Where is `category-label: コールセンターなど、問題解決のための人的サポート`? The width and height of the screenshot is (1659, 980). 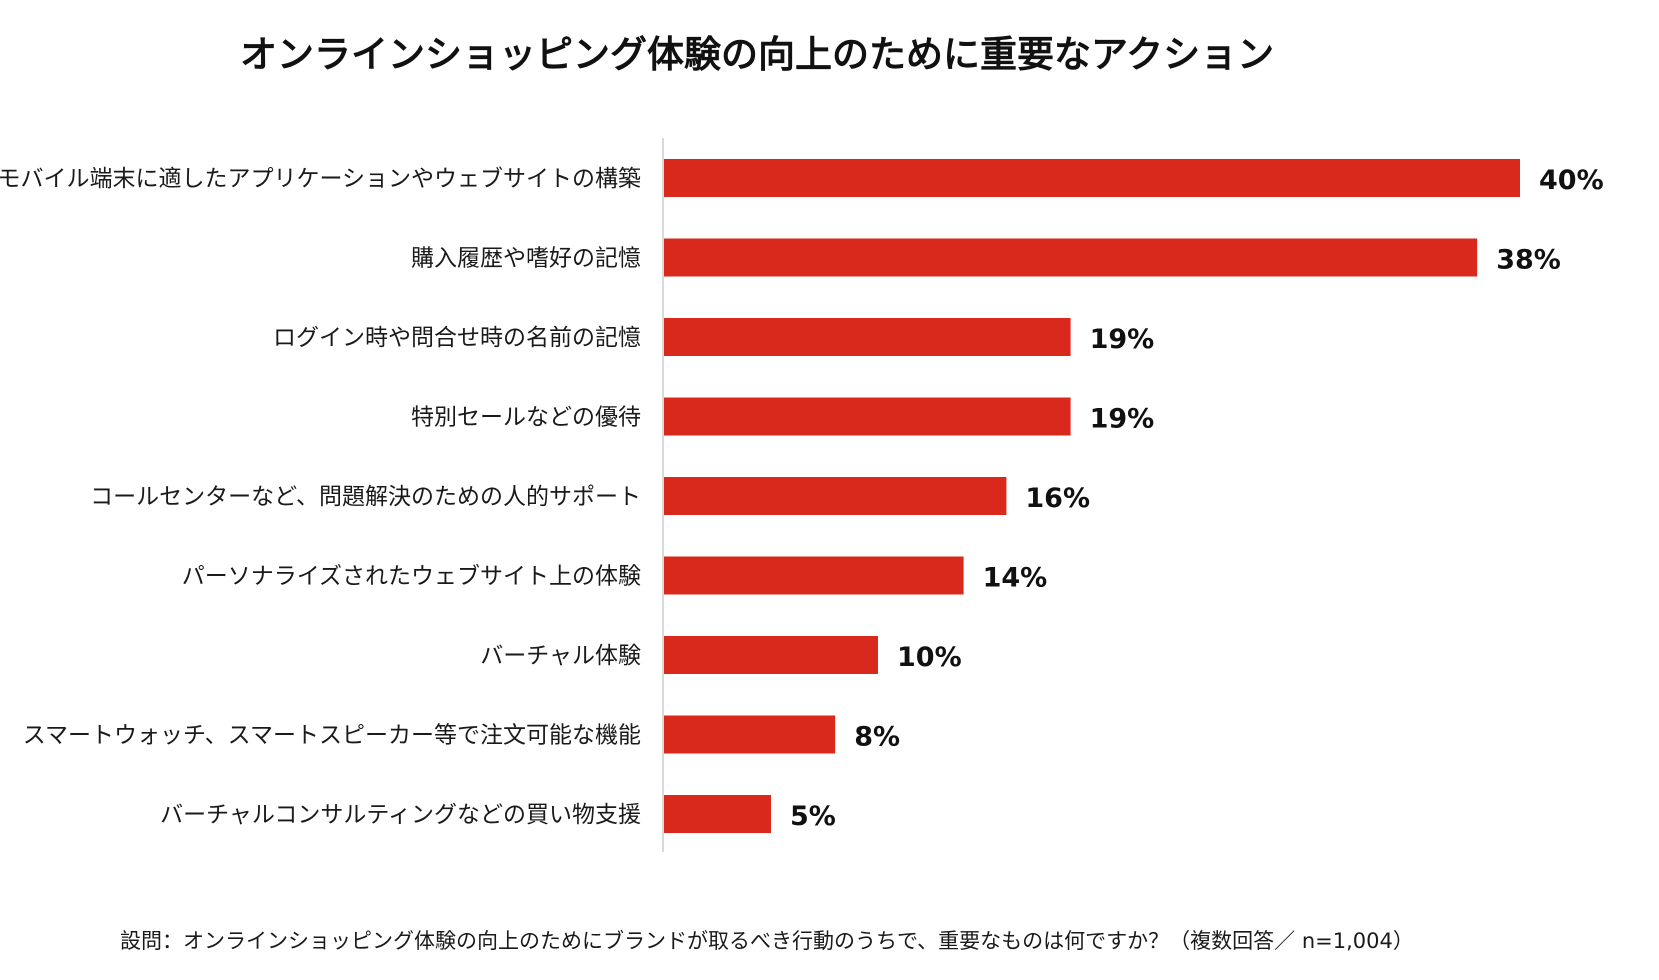 category-label: コールセンターなど、問題解決のための人的サポート is located at coordinates (365, 497).